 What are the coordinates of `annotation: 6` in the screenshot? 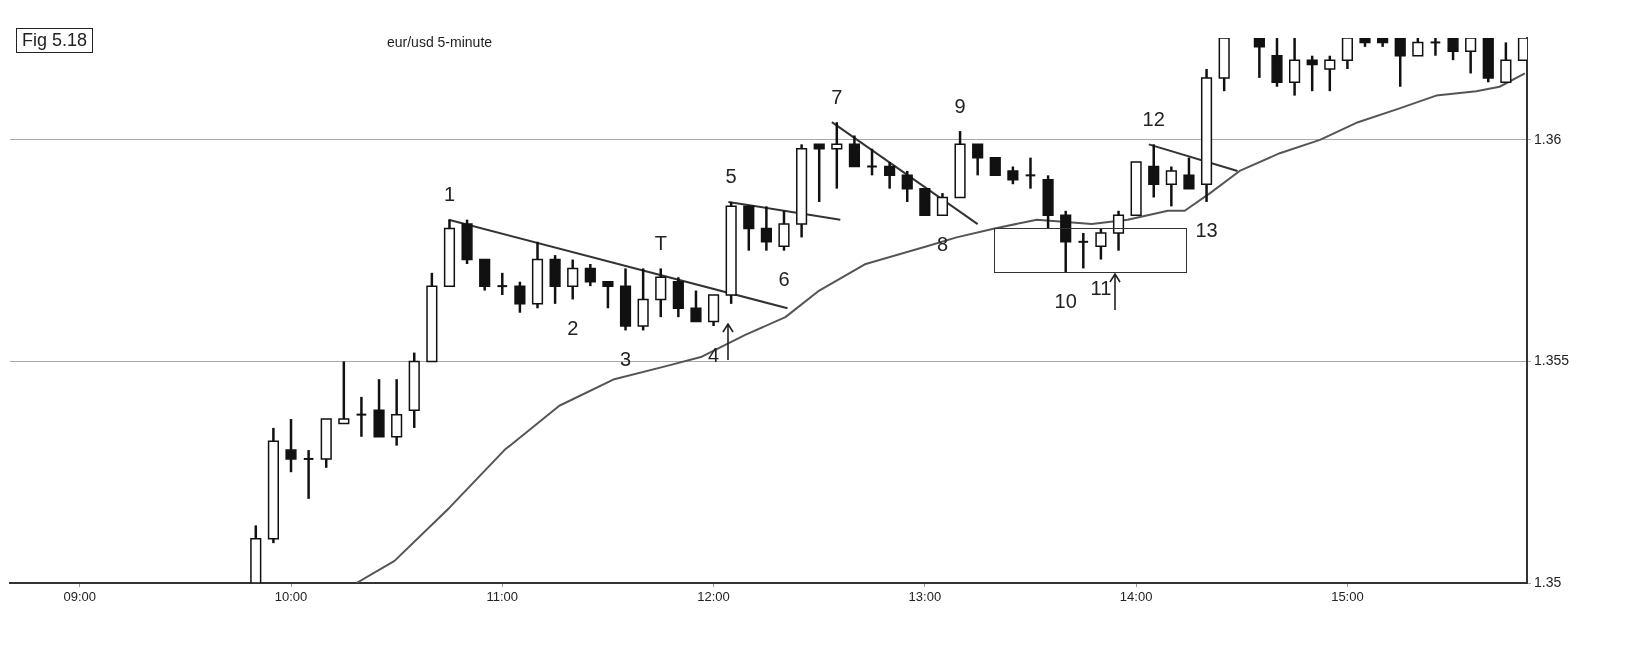 It's located at (784, 279).